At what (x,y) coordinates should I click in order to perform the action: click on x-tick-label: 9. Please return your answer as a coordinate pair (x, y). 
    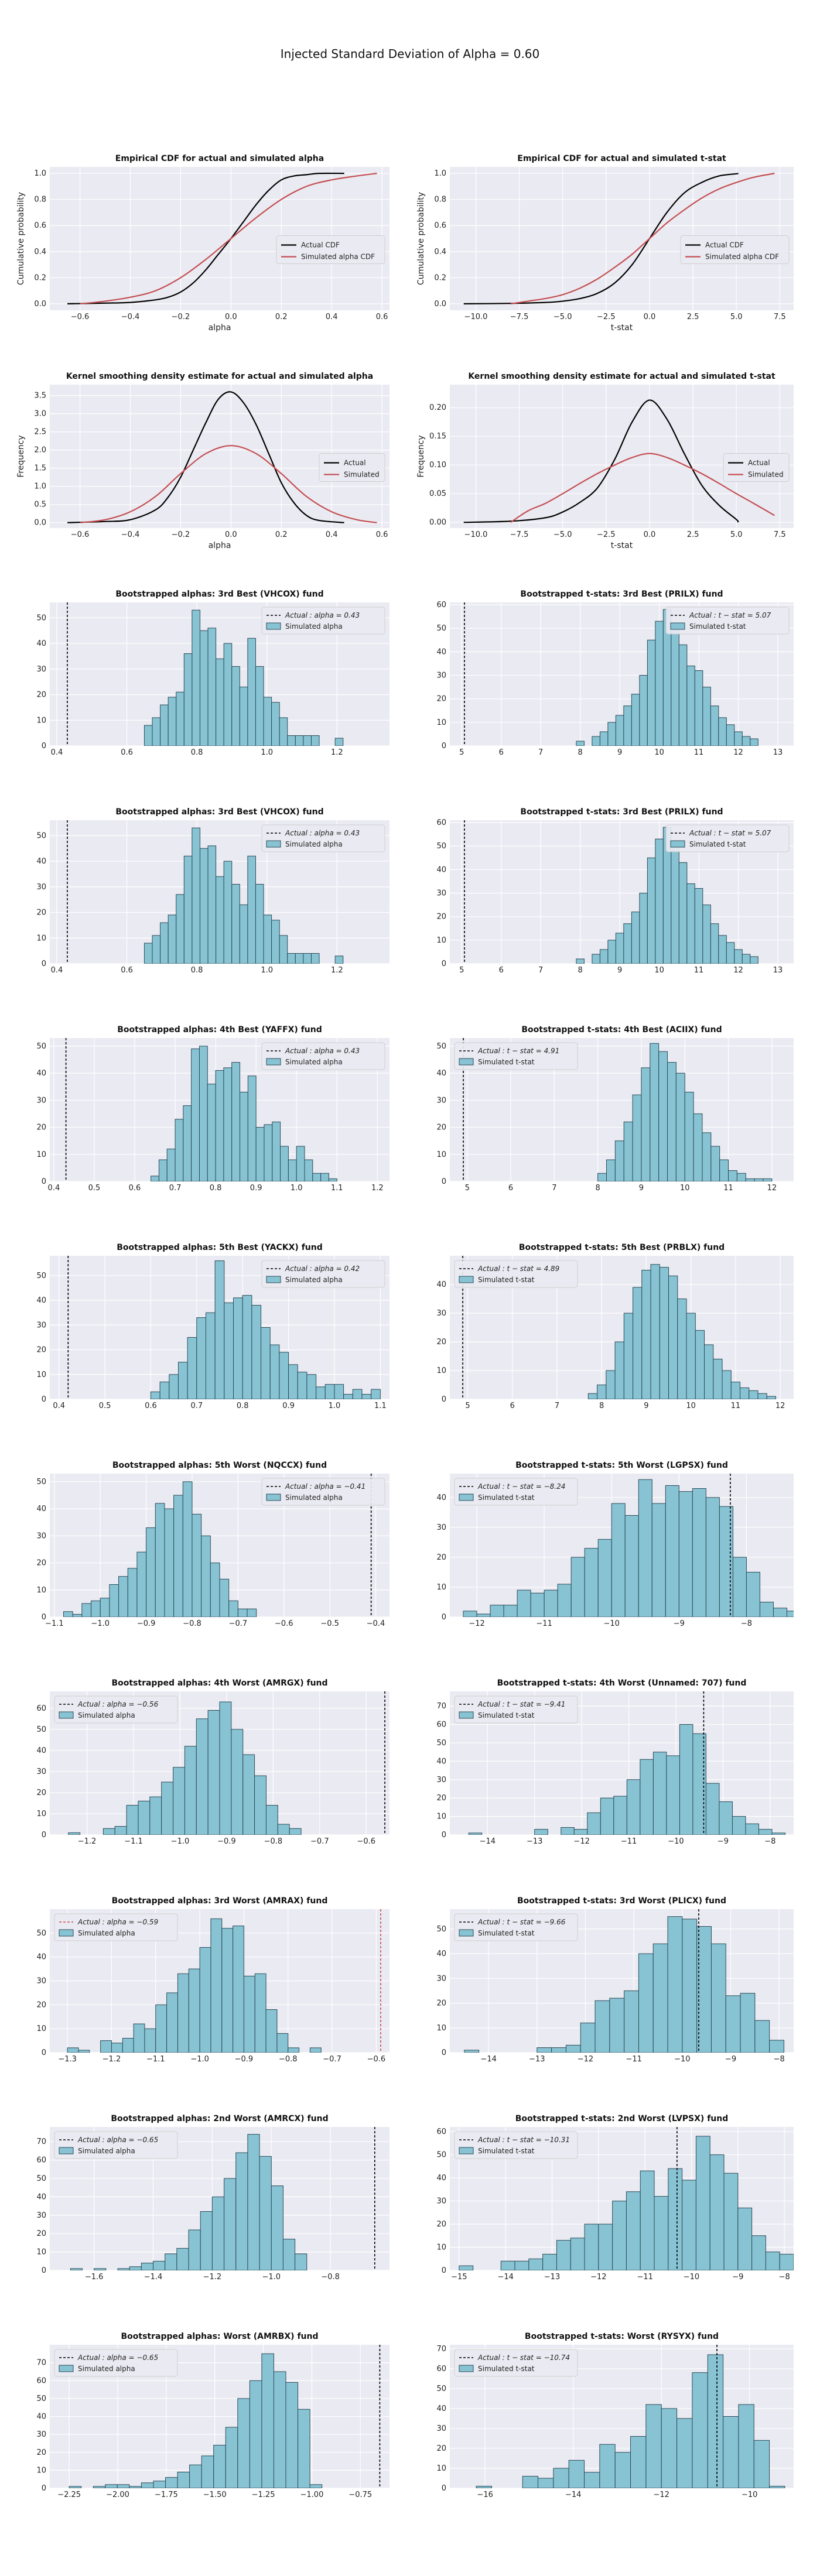
    Looking at the image, I should click on (620, 752).